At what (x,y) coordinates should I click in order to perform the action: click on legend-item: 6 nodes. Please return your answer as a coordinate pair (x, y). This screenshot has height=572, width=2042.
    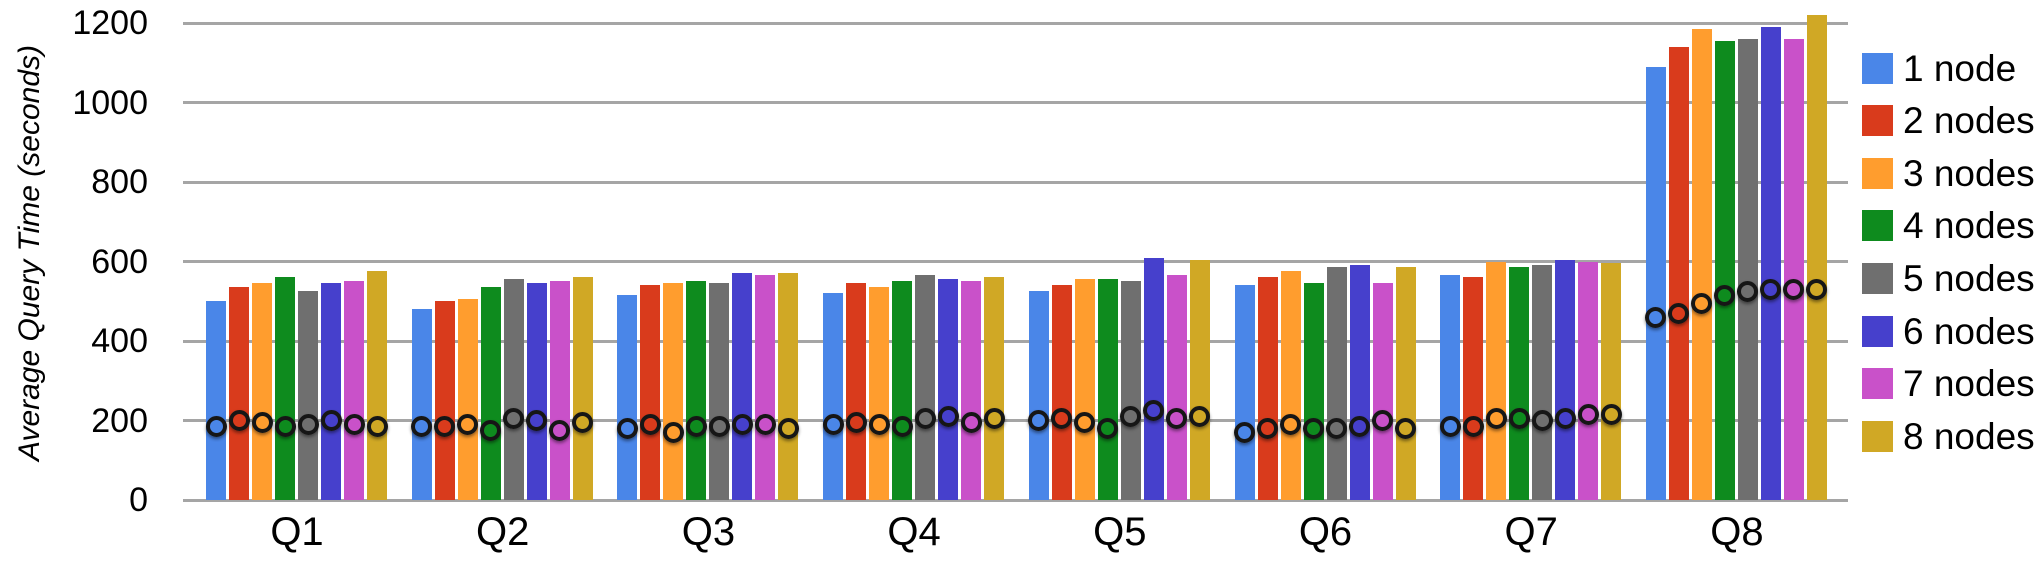
    Looking at the image, I should click on (1948, 331).